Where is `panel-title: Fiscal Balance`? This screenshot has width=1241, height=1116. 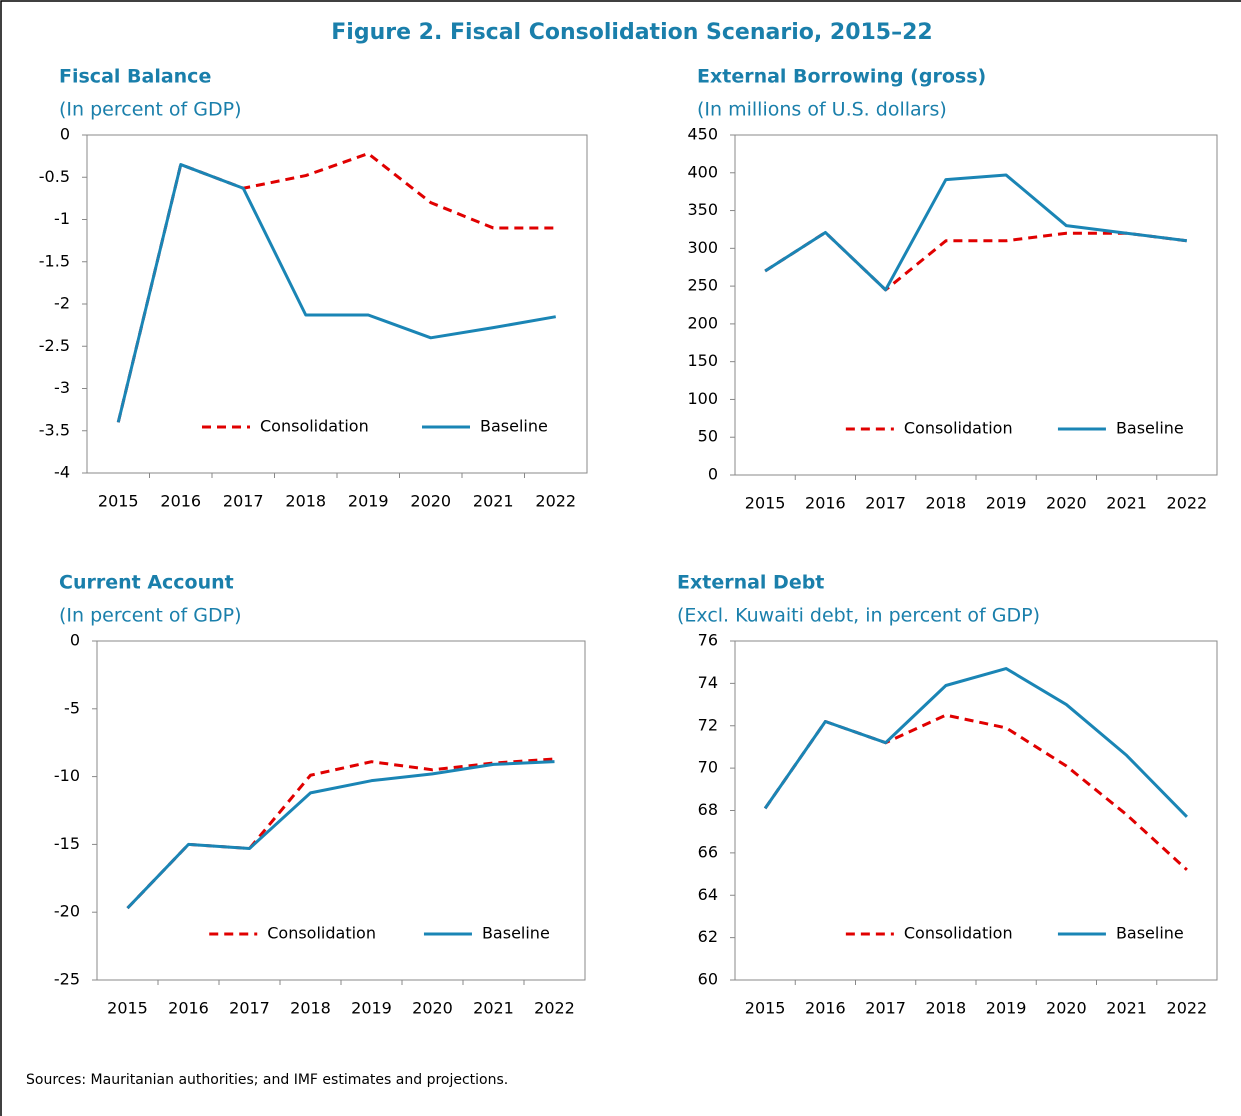
panel-title: Fiscal Balance is located at coordinates (135, 77).